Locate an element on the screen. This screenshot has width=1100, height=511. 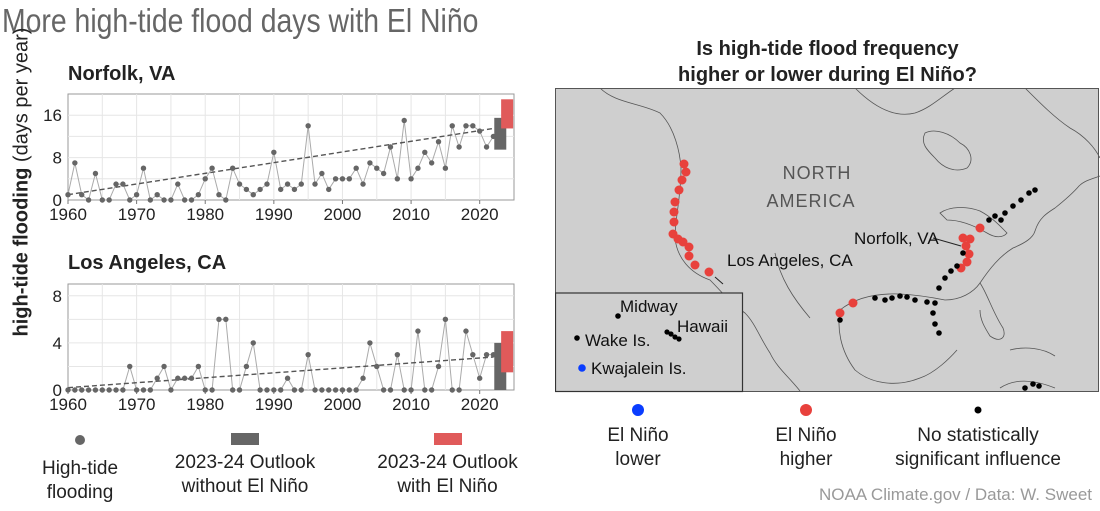
la-trend-line is located at coordinates (280, 372).